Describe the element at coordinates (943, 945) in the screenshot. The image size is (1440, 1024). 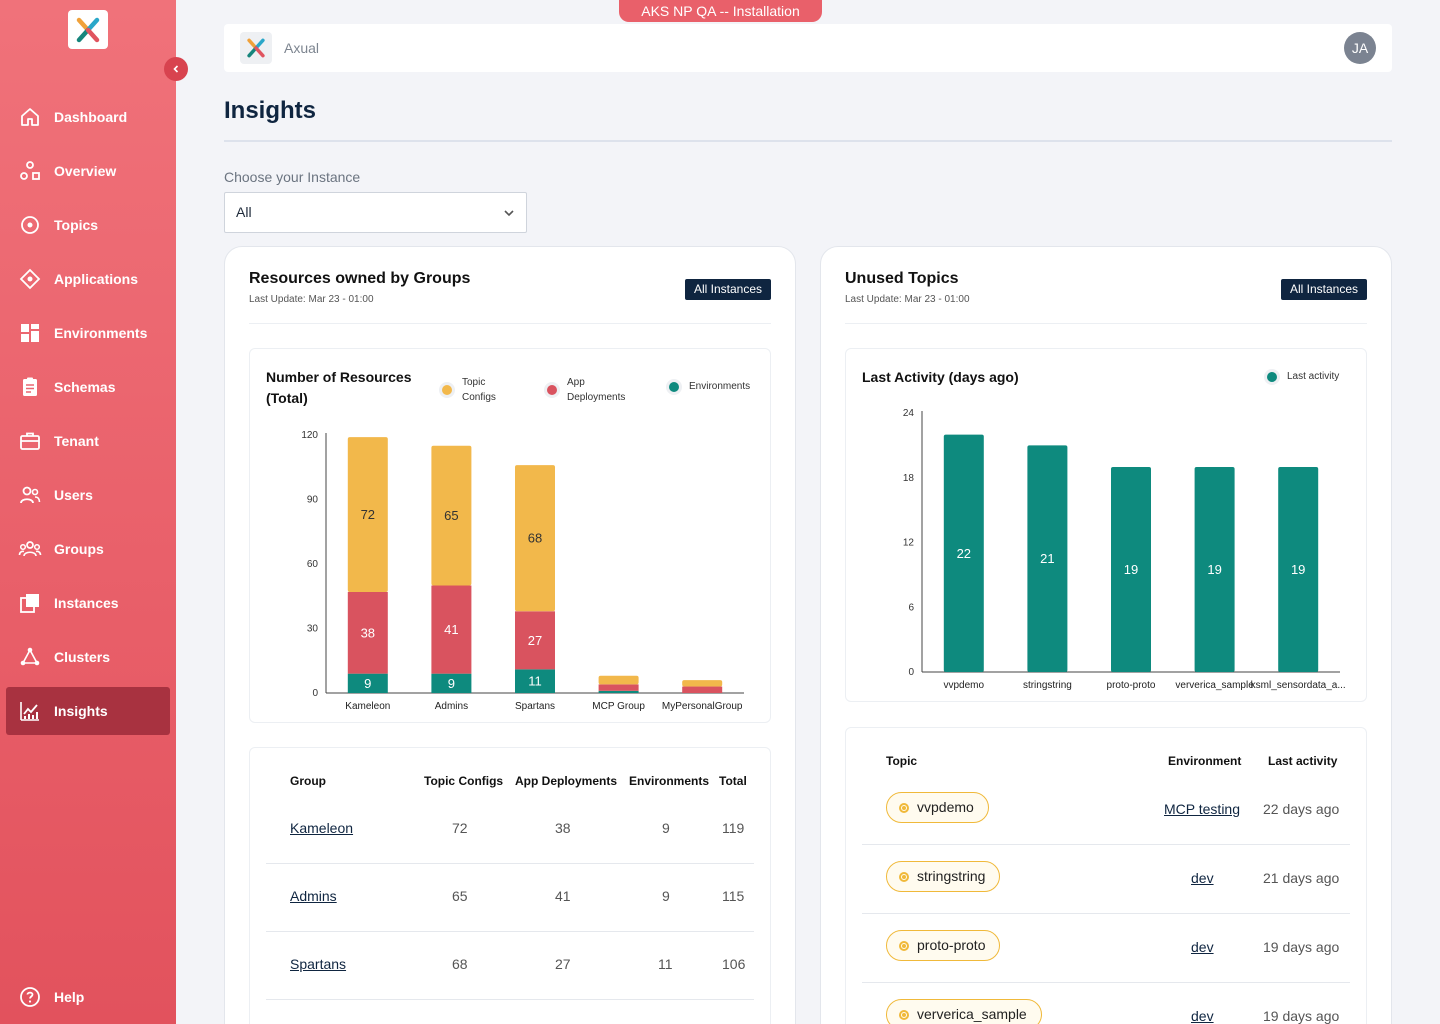
I see `topic-pill: proto-proto` at that location.